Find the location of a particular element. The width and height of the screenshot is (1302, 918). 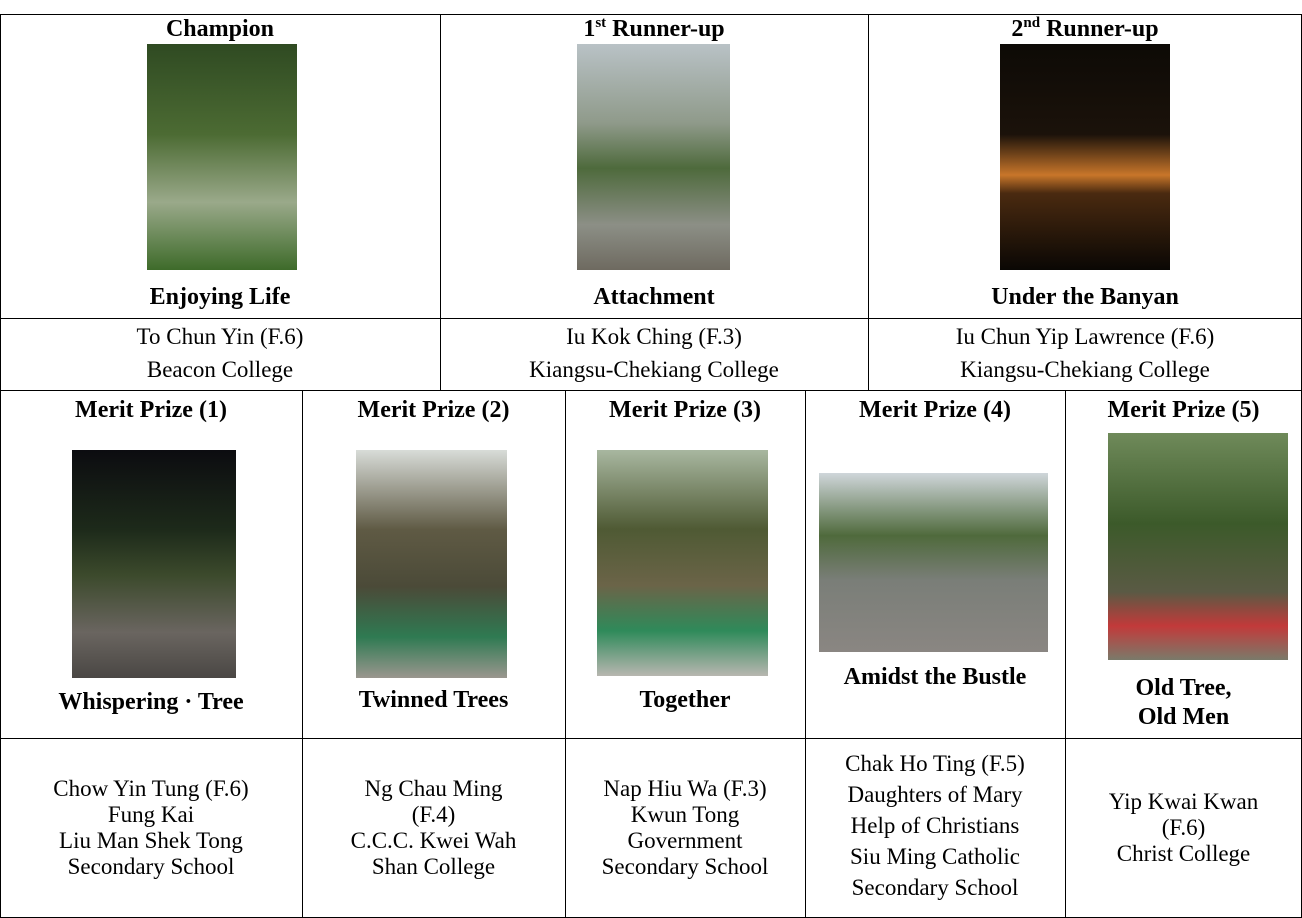

column-heading: Merit Prize (5) is located at coordinates (1183, 410).